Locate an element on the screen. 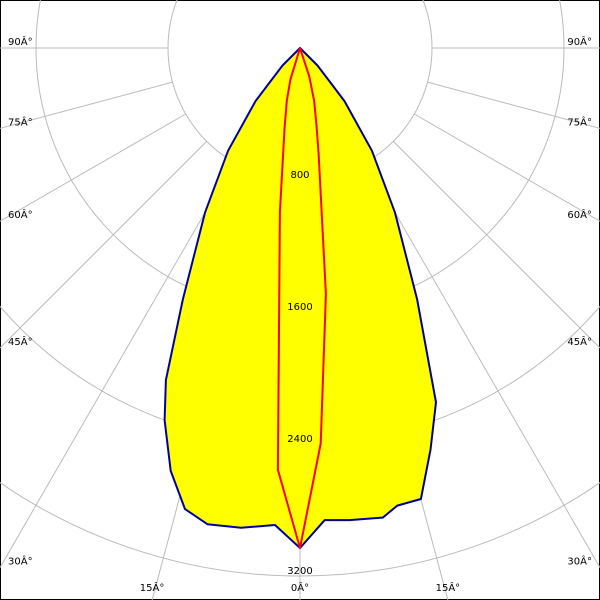 The image size is (600, 600). intensity-curve is located at coordinates (301, 298).